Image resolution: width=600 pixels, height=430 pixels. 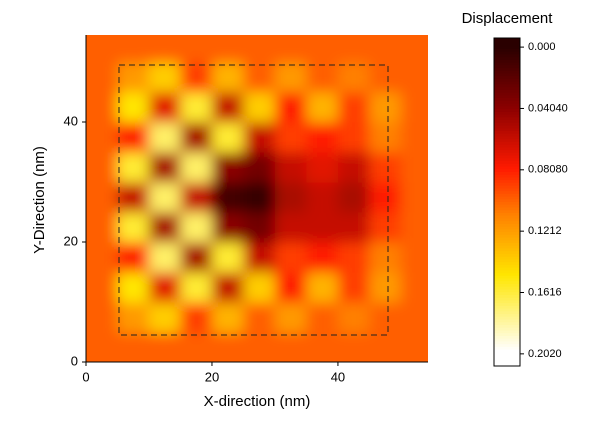 What do you see at coordinates (85, 376) in the screenshot?
I see `x-tick-label: 0` at bounding box center [85, 376].